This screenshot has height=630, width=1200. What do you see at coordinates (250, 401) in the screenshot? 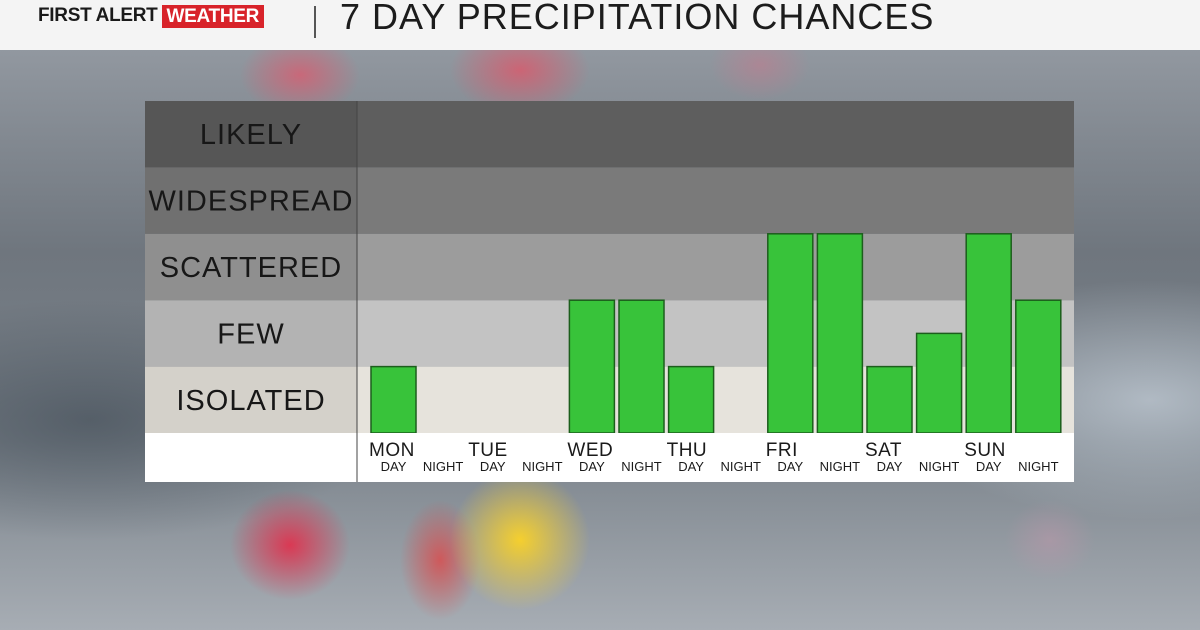
I see `level-label-isolated: ISOLATED` at bounding box center [250, 401].